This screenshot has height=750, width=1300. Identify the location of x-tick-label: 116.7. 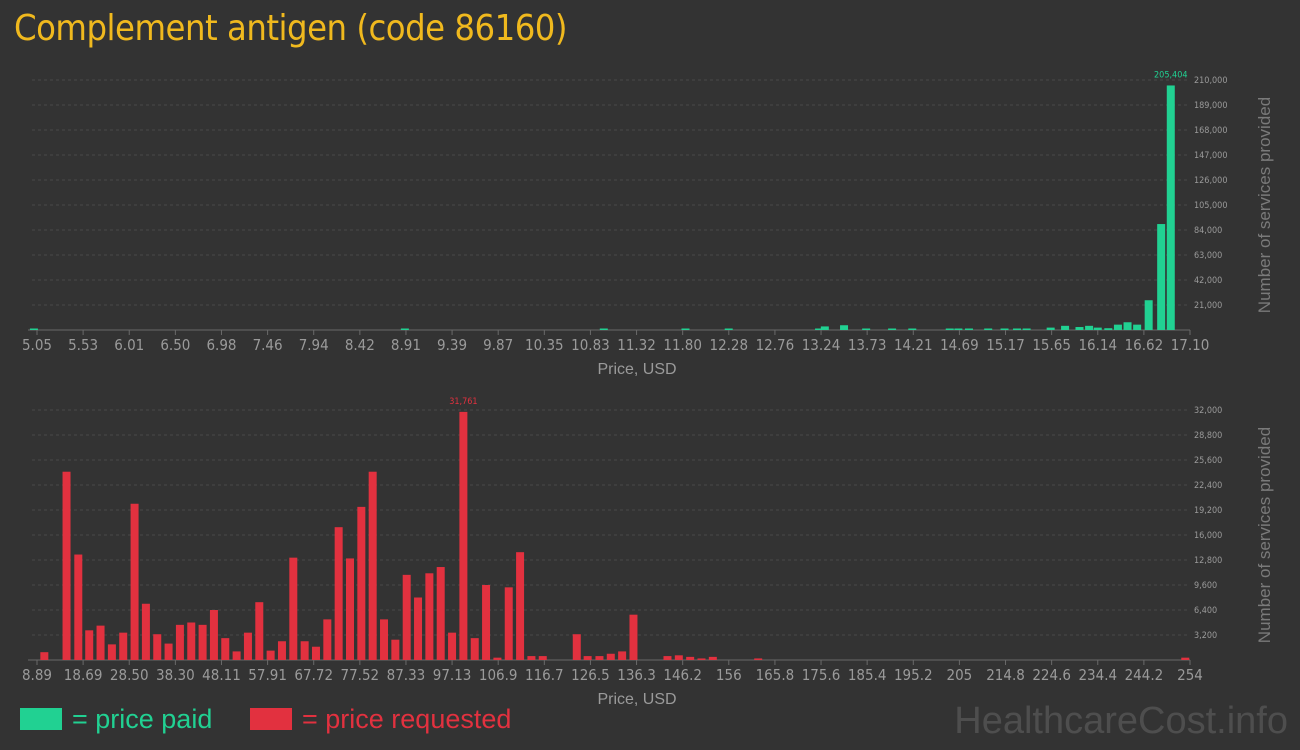
(544, 675).